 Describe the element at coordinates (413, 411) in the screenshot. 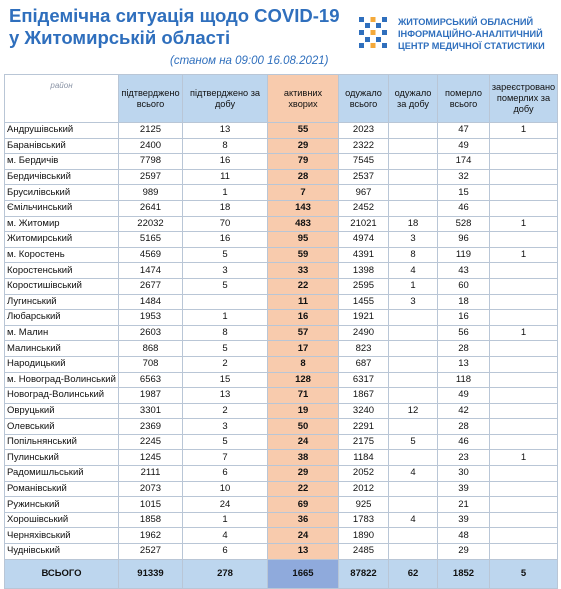

I see `table-cell: 12` at that location.